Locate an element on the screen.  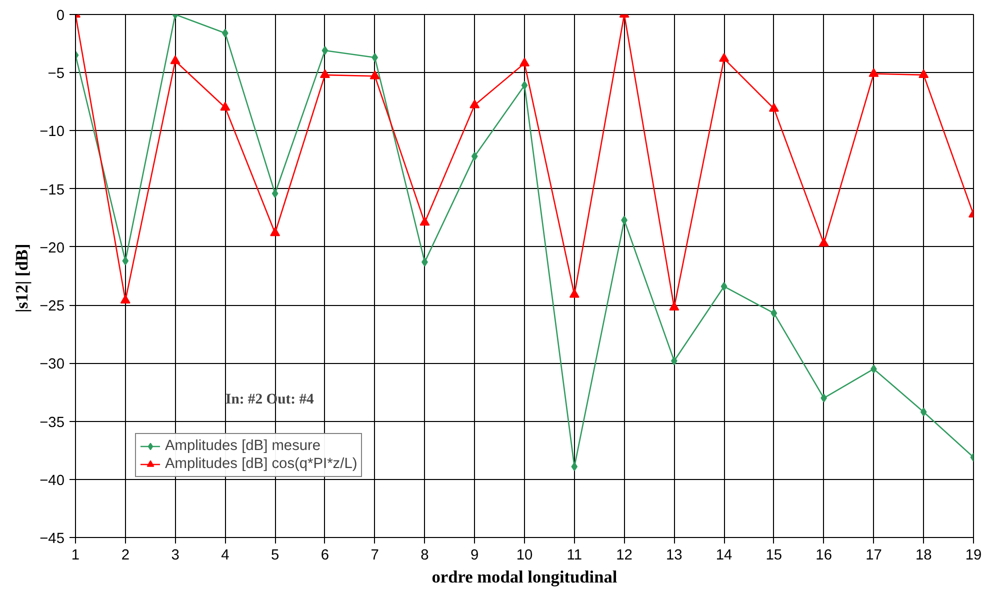
x-tick-label: 9 is located at coordinates (474, 556).